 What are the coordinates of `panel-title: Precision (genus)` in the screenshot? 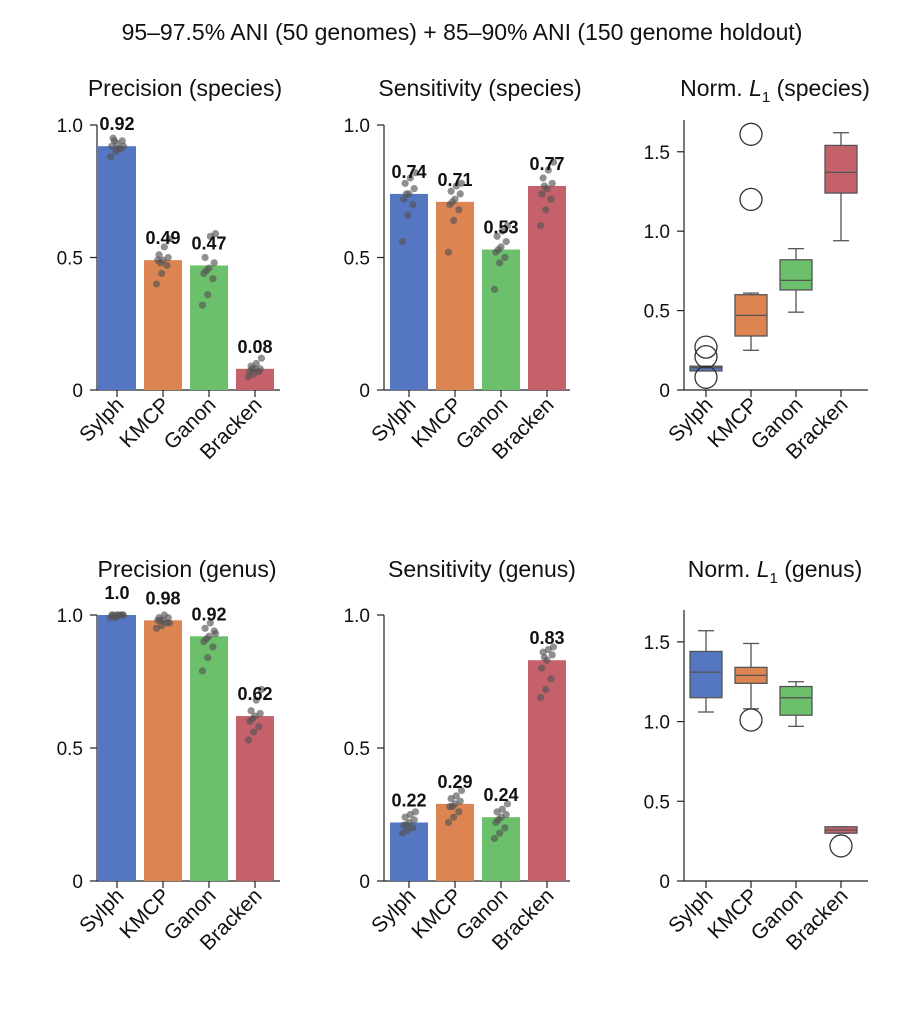 It's located at (187, 569).